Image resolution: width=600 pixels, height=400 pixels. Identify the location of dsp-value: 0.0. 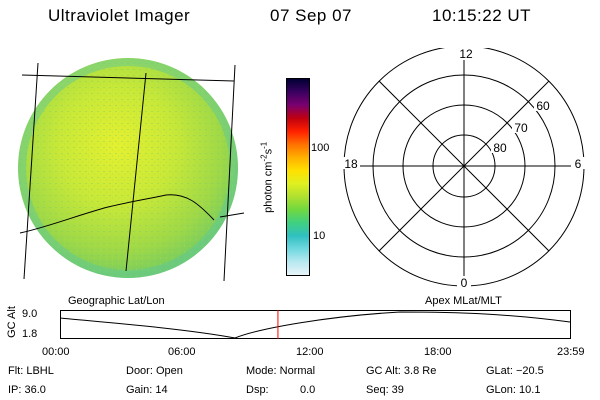
(308, 390).